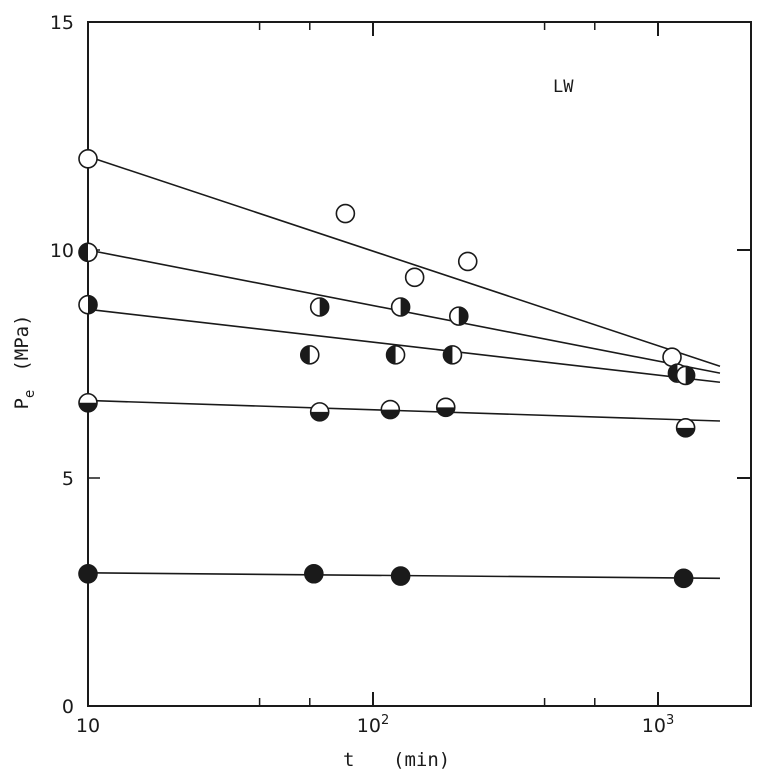 This screenshot has width=783, height=774. What do you see at coordinates (88, 726) in the screenshot?
I see `x-tick-label: 10` at bounding box center [88, 726].